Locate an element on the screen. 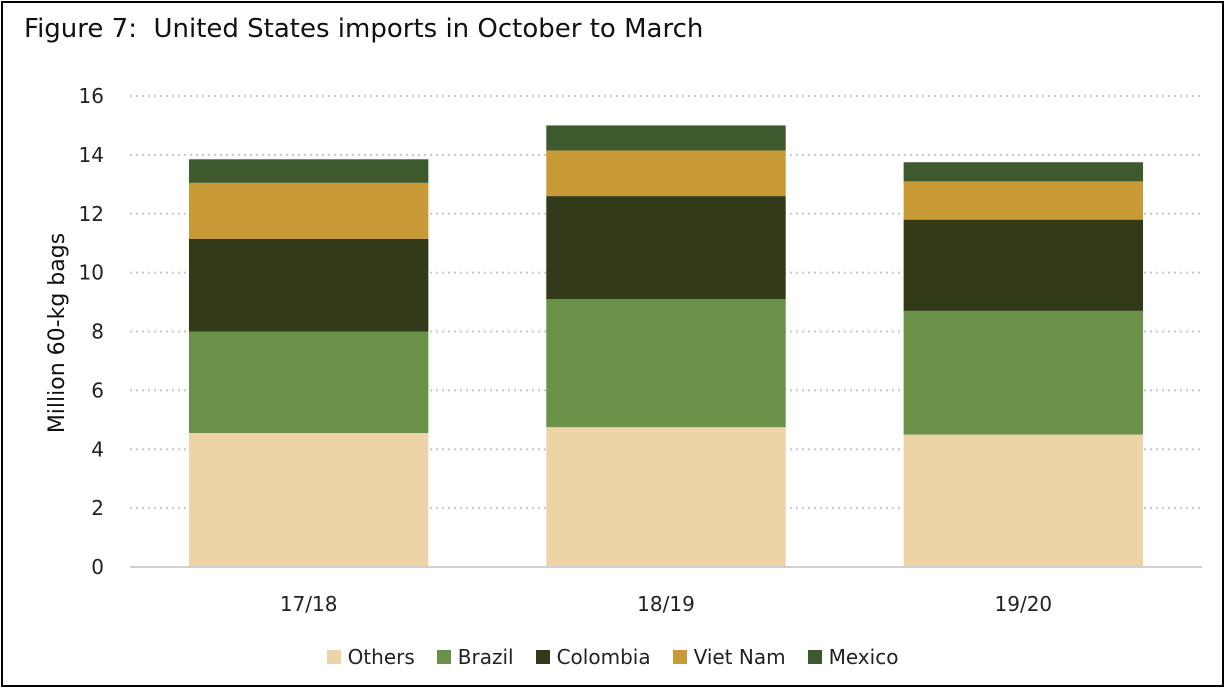 The width and height of the screenshot is (1225, 688). legend: Others Brazil Colombia Viet Nam Mexico is located at coordinates (612, 657).